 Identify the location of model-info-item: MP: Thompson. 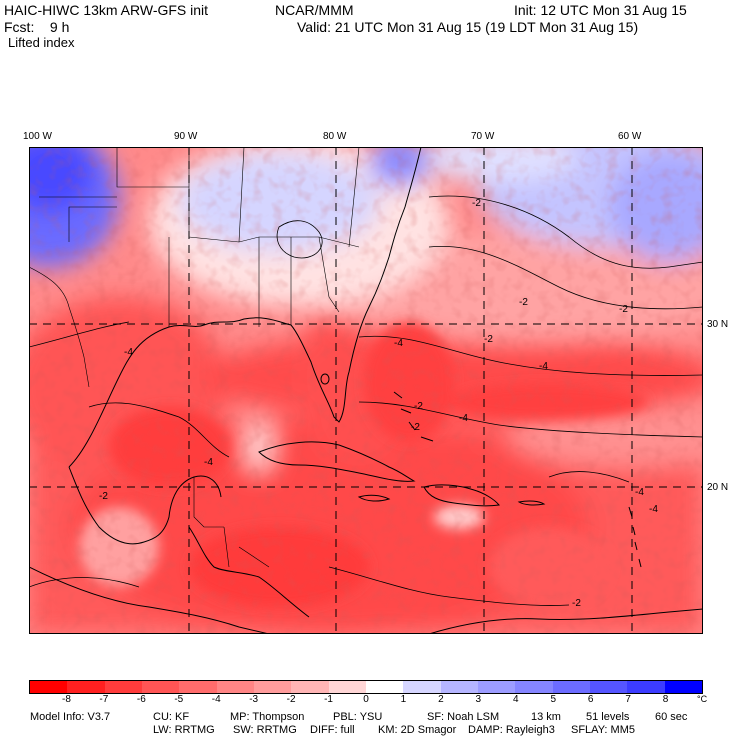
(267, 717).